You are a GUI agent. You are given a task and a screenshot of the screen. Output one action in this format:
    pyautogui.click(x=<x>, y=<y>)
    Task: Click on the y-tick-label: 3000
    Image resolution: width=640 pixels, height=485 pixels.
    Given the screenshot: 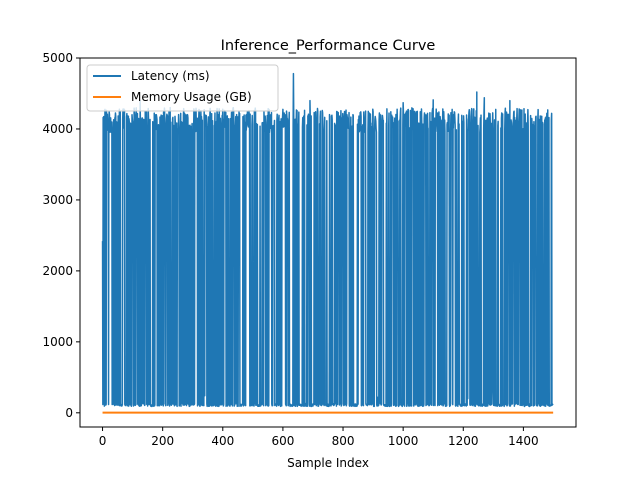 What is the action you would take?
    pyautogui.click(x=57, y=200)
    